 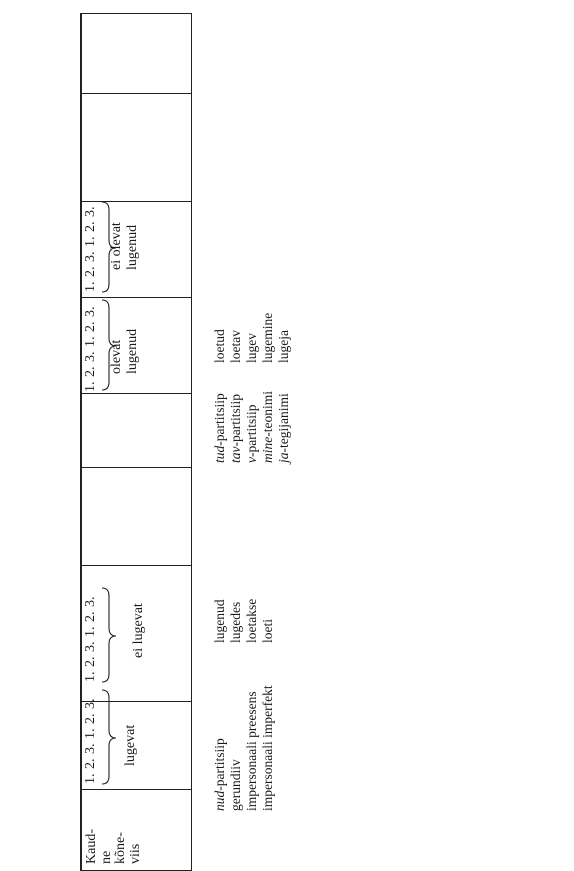 I want to click on form-value: loeti, so click(x=267, y=631).